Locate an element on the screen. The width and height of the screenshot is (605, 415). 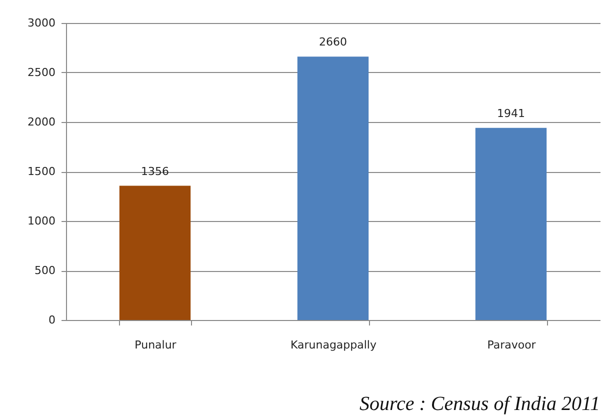
y-tick-label: 500 is located at coordinates (45, 270).